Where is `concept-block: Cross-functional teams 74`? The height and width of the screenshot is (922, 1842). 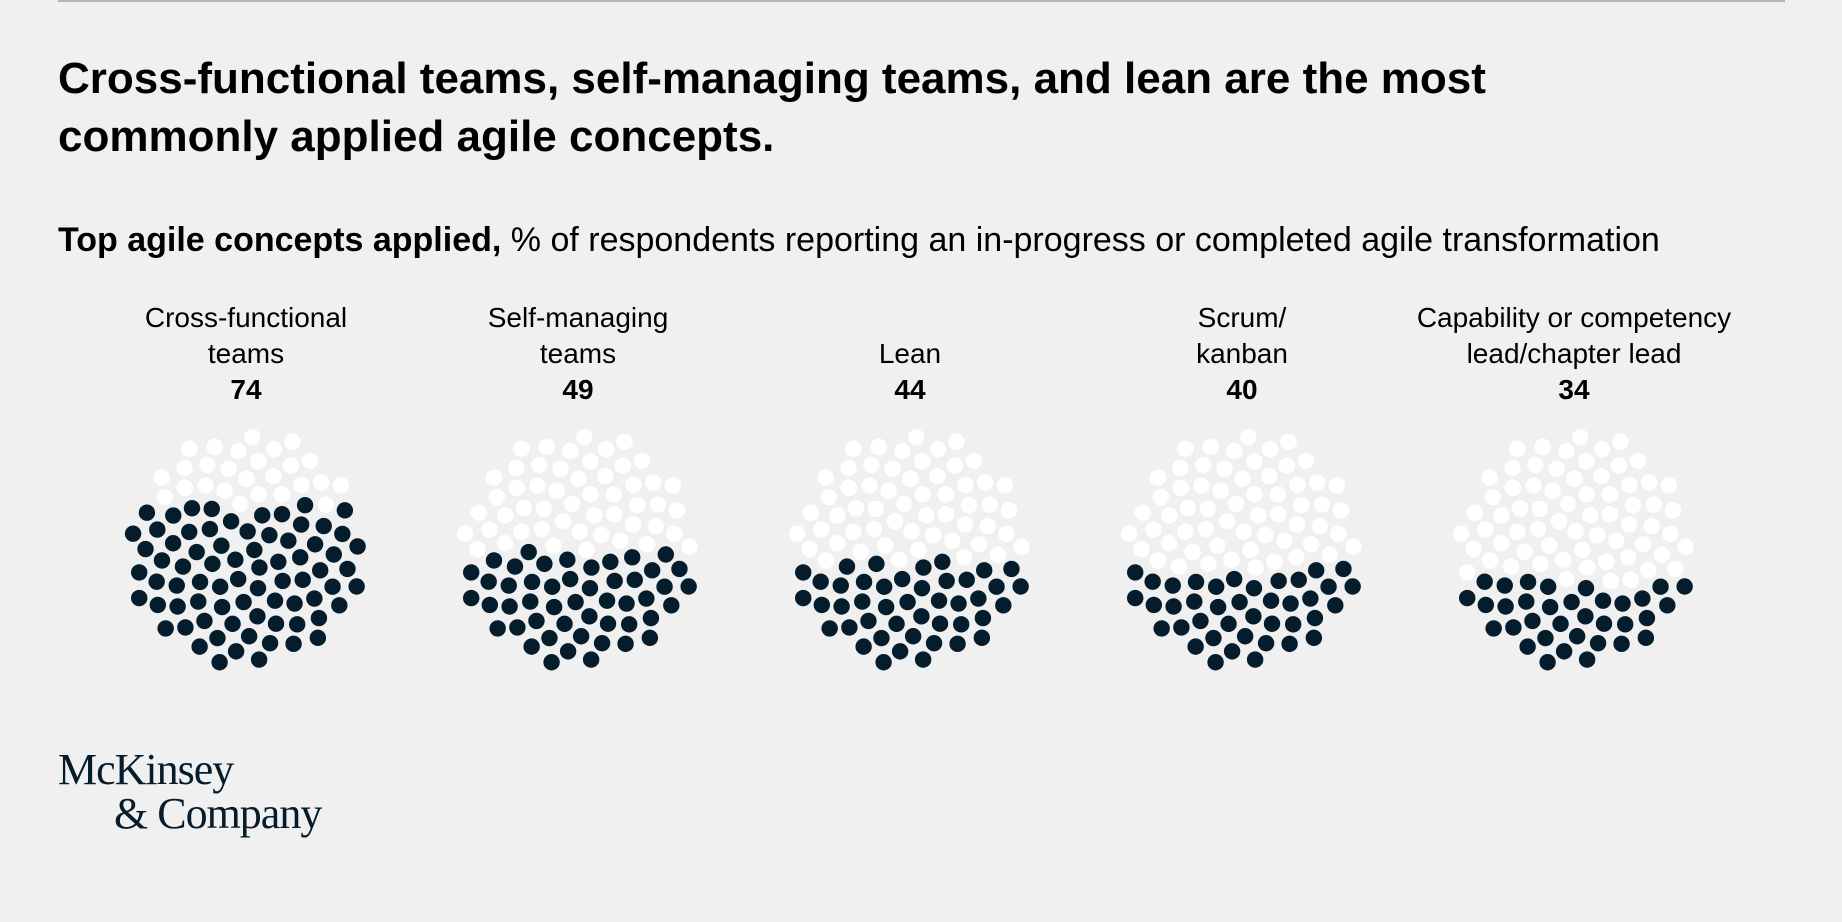 concept-block: Cross-functional teams 74 is located at coordinates (246, 354).